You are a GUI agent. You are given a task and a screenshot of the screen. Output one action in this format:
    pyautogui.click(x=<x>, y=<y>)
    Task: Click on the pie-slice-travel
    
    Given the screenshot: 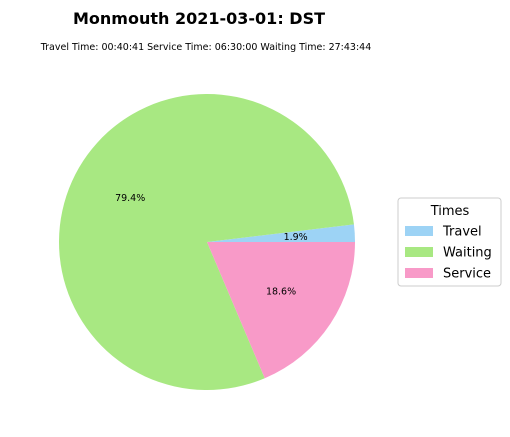 What is the action you would take?
    pyautogui.click(x=281, y=233)
    